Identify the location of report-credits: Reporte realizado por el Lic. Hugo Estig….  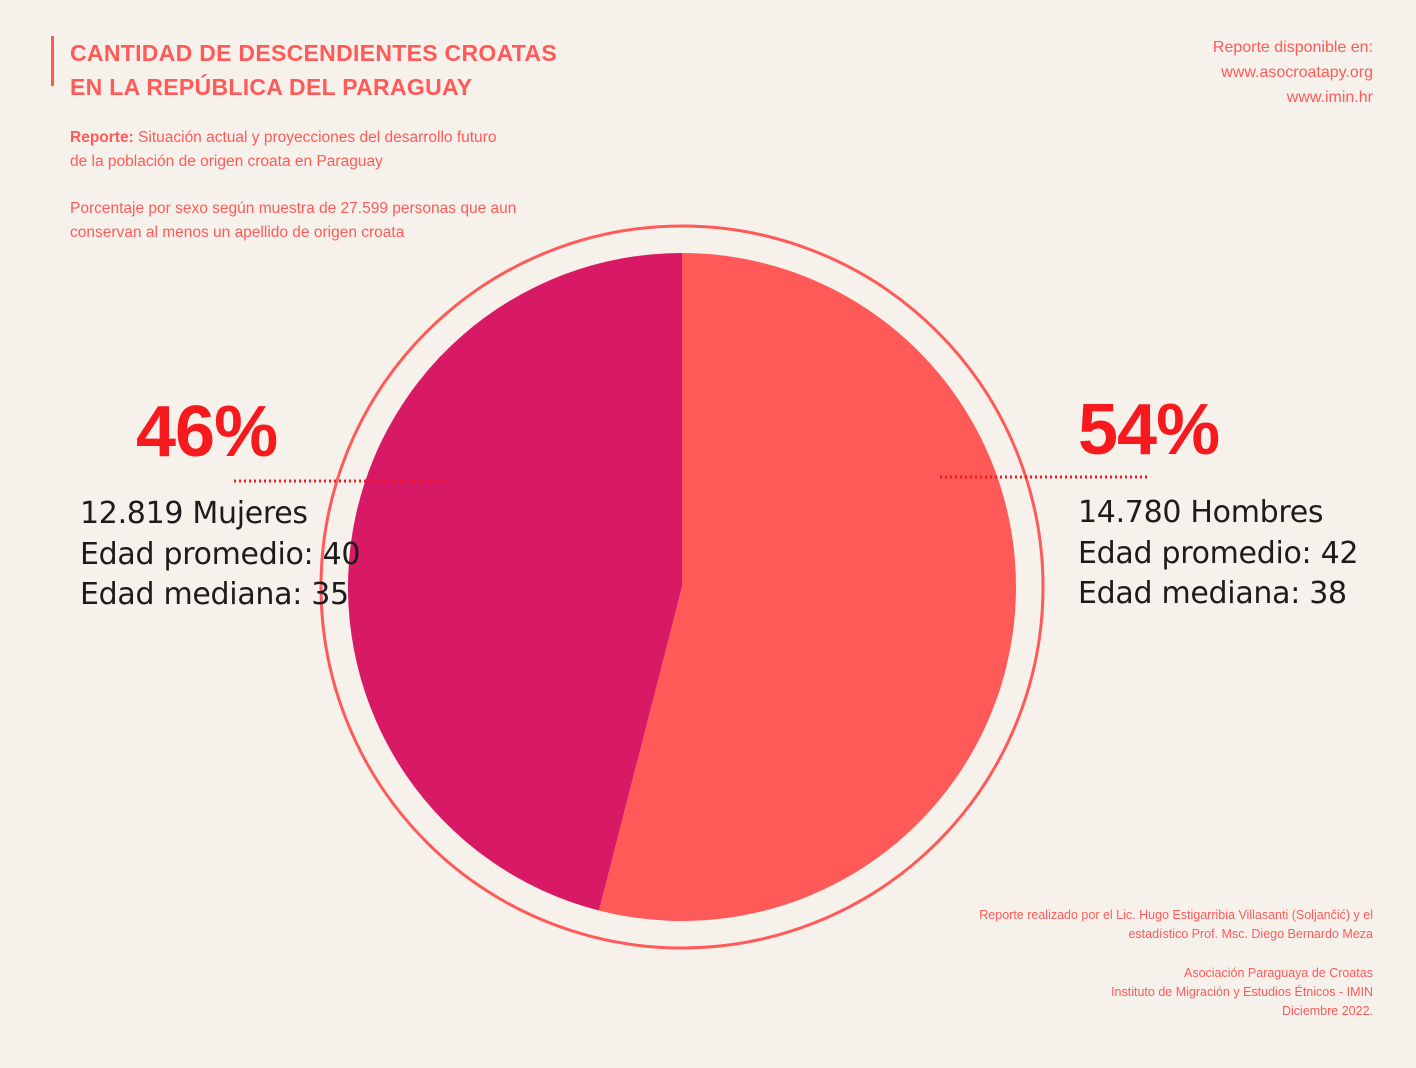
(1176, 925).